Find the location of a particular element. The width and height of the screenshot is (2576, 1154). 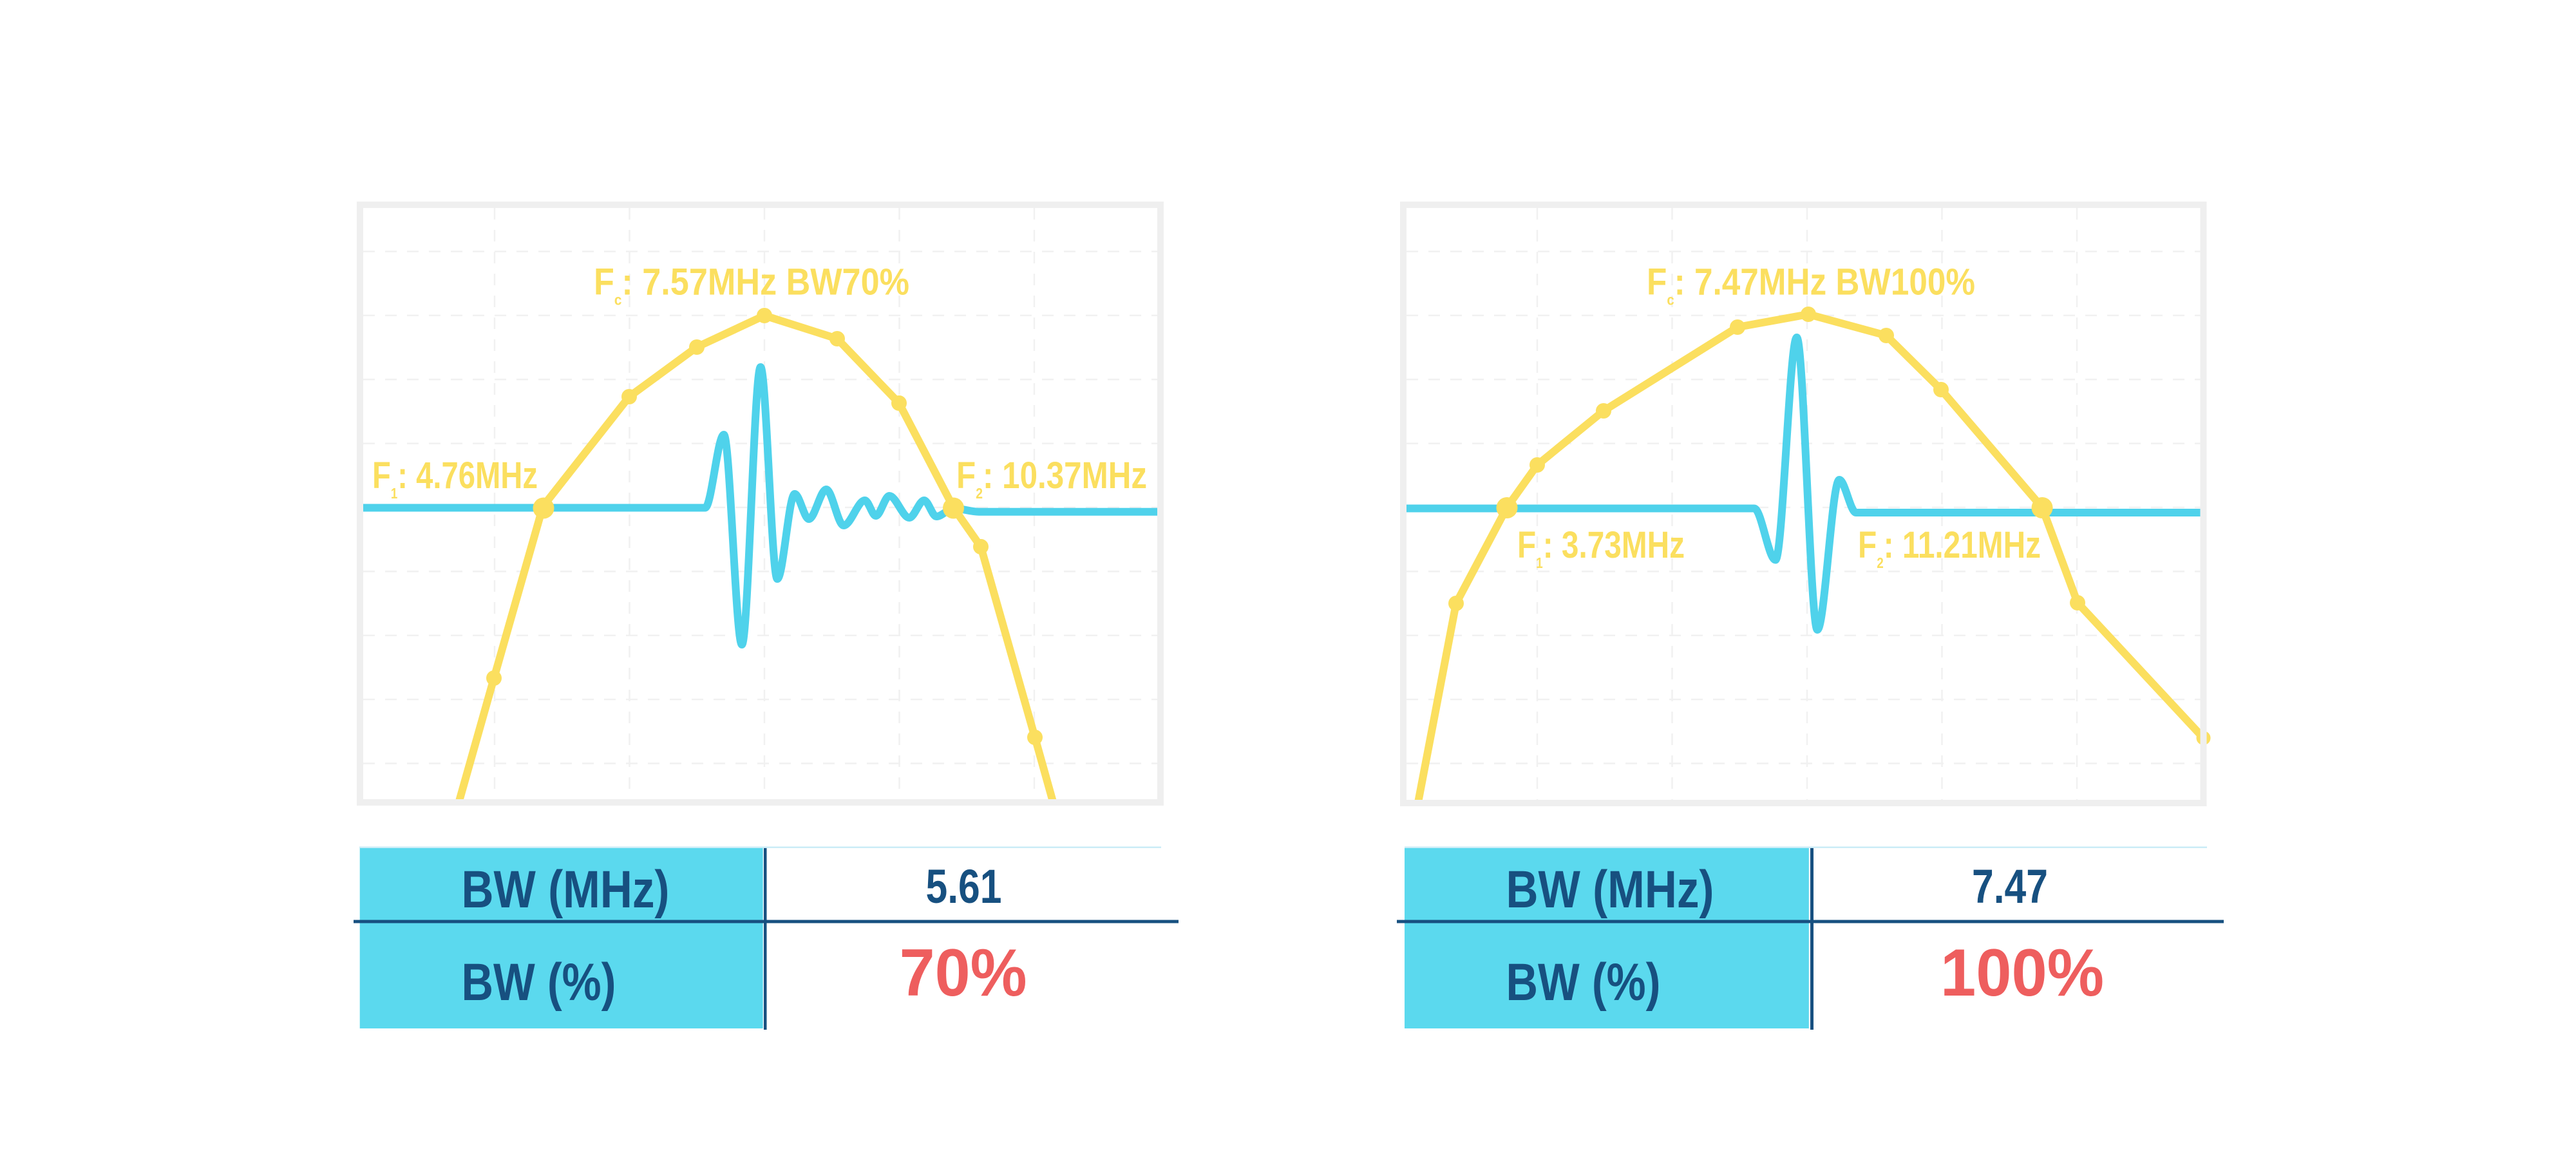

svg-text: Fc: 7.57MHz BW70% is located at coordinates (751, 284).